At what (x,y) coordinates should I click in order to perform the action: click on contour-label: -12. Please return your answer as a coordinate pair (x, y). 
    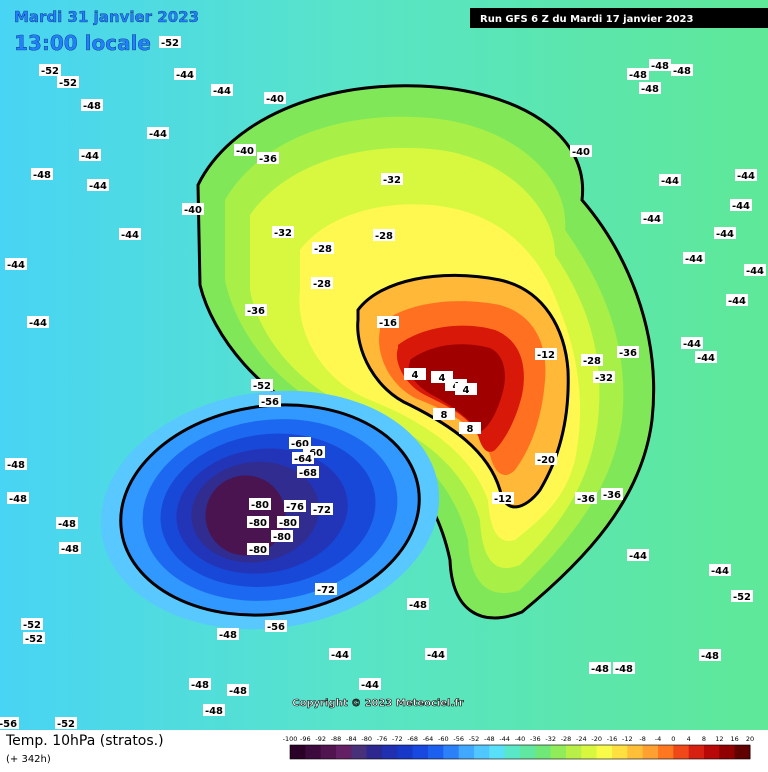
    Looking at the image, I should click on (503, 499).